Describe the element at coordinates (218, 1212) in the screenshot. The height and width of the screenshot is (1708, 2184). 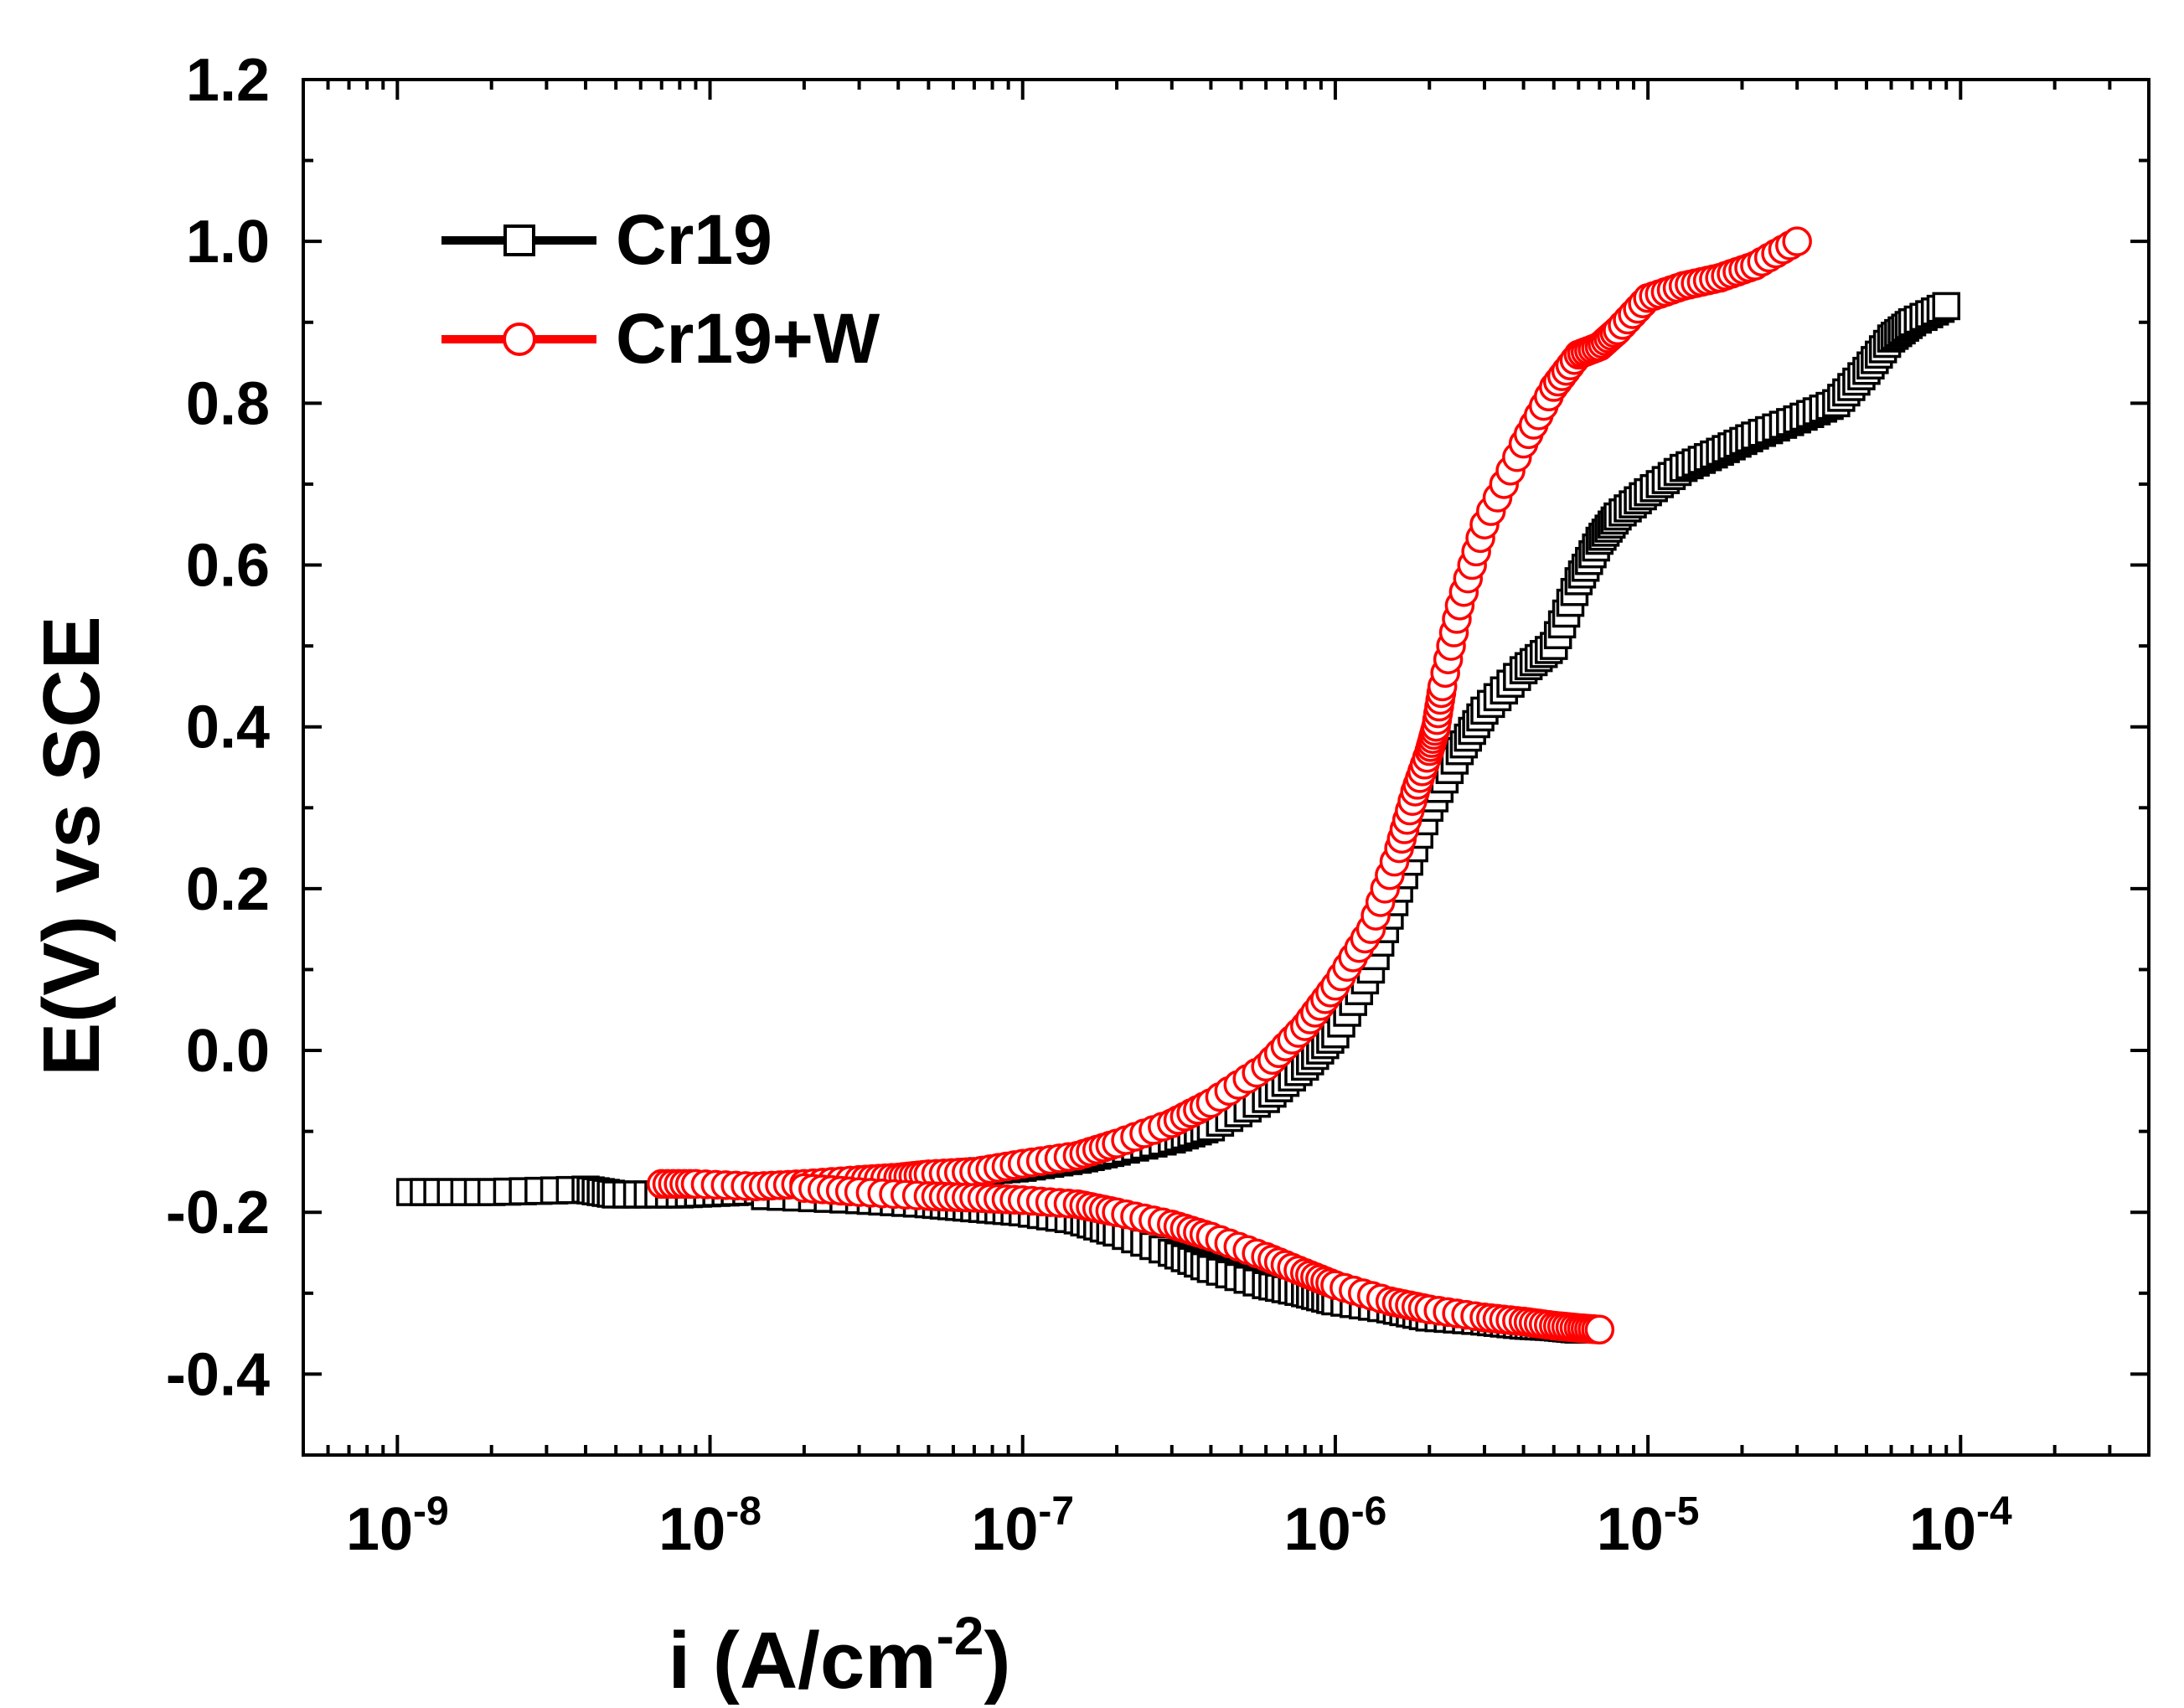
I see `y-tick-label: -0.2` at that location.